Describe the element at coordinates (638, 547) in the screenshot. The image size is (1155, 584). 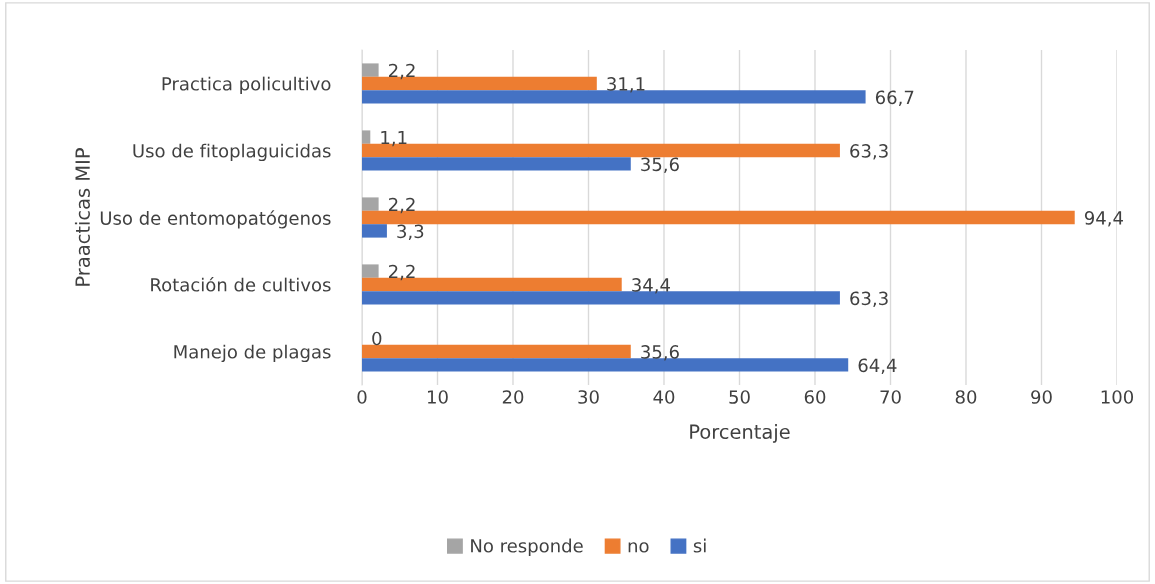
I see `legend-label: no` at that location.